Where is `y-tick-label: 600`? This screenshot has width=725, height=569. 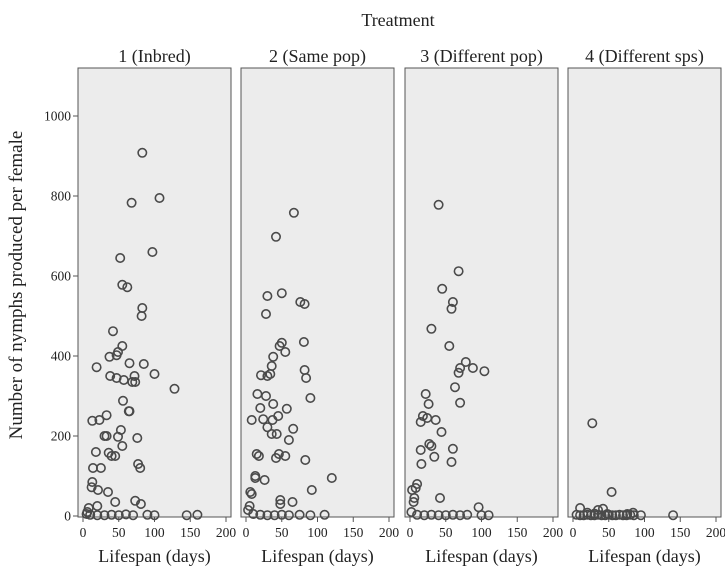 y-tick-label: 600 is located at coordinates (61, 276).